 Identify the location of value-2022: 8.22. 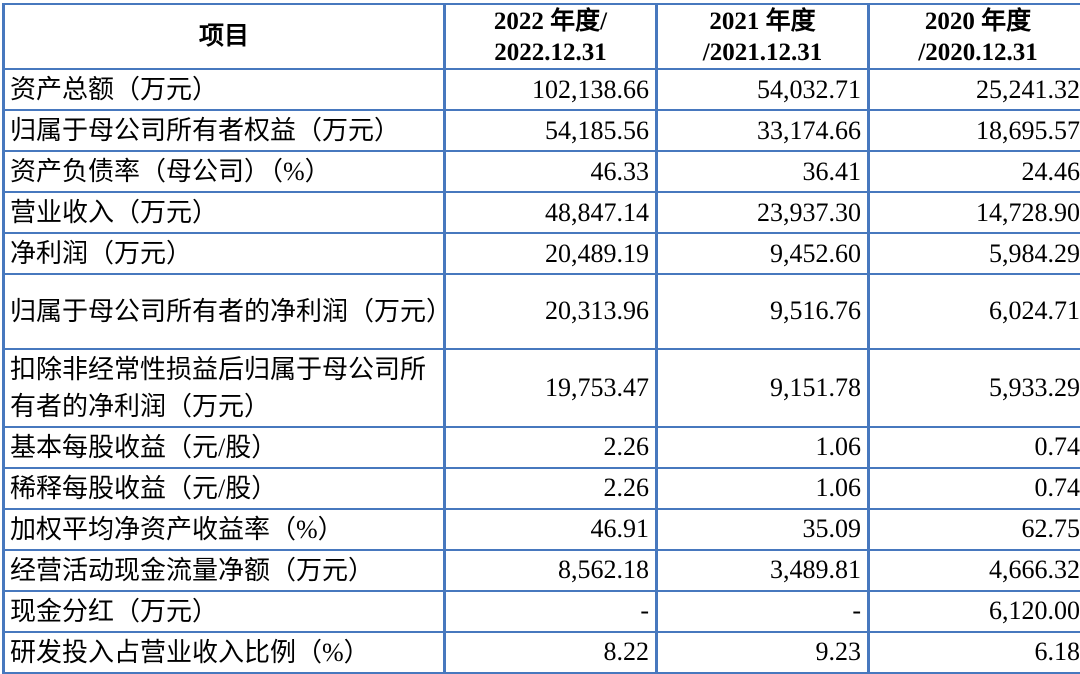
(551, 652).